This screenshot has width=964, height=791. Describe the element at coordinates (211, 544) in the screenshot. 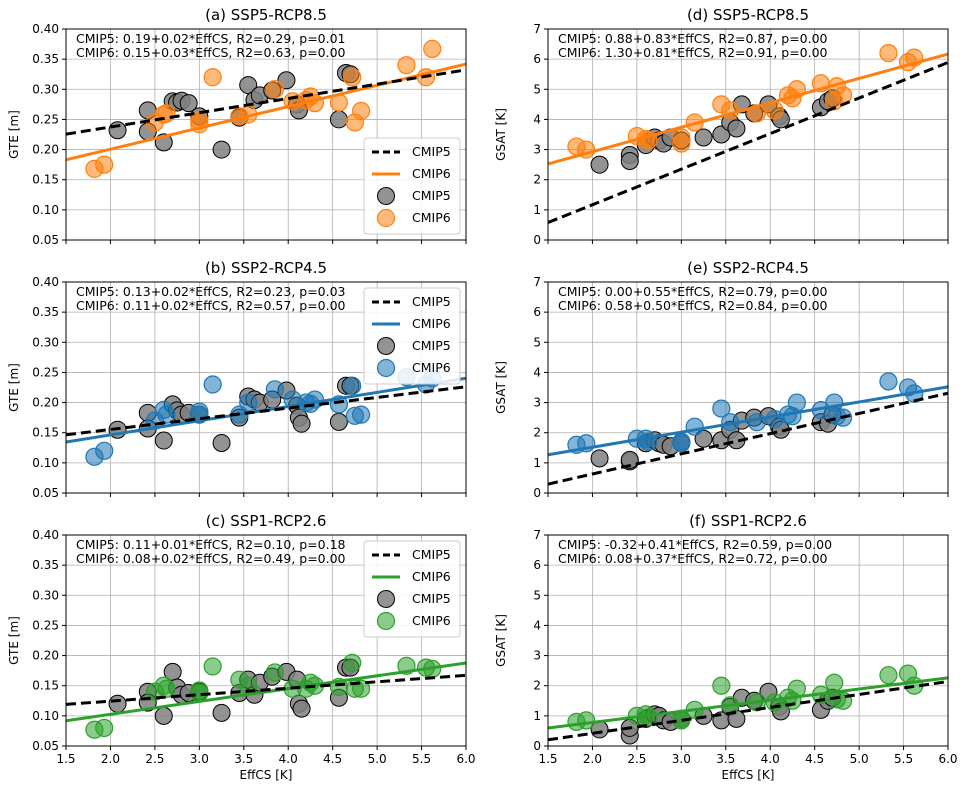

I see `equation-cmip5: CMIP5: 0.11+0.01*EffCS, R2=0.10, p=0.18` at that location.